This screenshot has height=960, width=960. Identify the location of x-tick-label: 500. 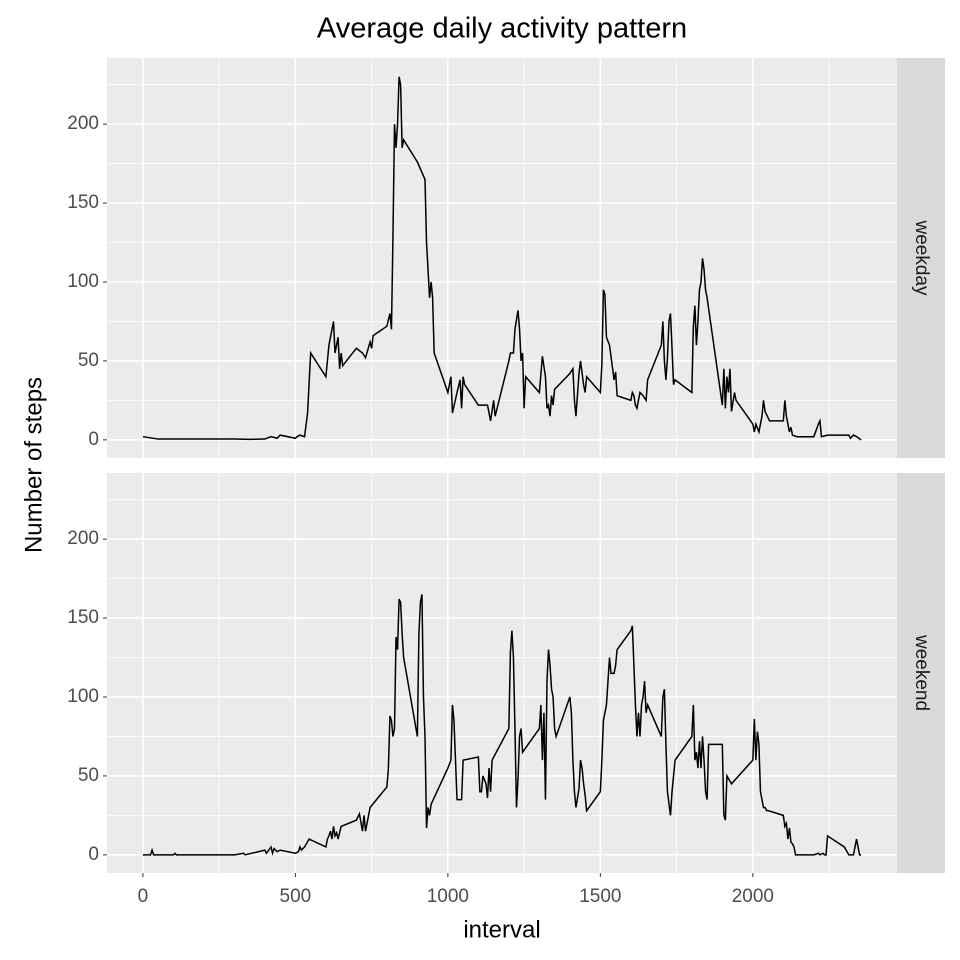
(296, 896).